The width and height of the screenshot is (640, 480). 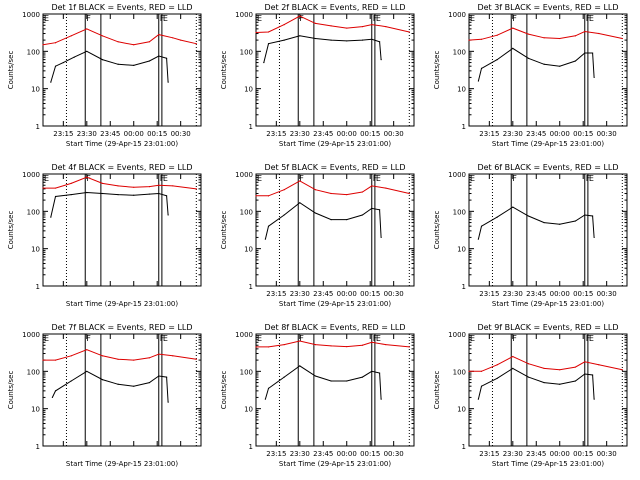 I want to click on time-marker-label: F, so click(x=301, y=18).